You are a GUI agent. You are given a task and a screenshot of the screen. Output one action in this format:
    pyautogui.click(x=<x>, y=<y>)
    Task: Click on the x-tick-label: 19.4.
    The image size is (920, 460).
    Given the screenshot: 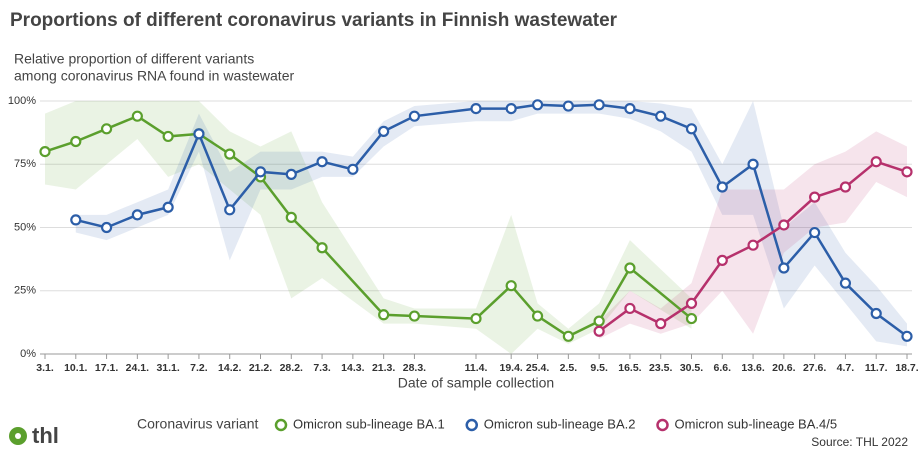 What is the action you would take?
    pyautogui.click(x=511, y=368)
    